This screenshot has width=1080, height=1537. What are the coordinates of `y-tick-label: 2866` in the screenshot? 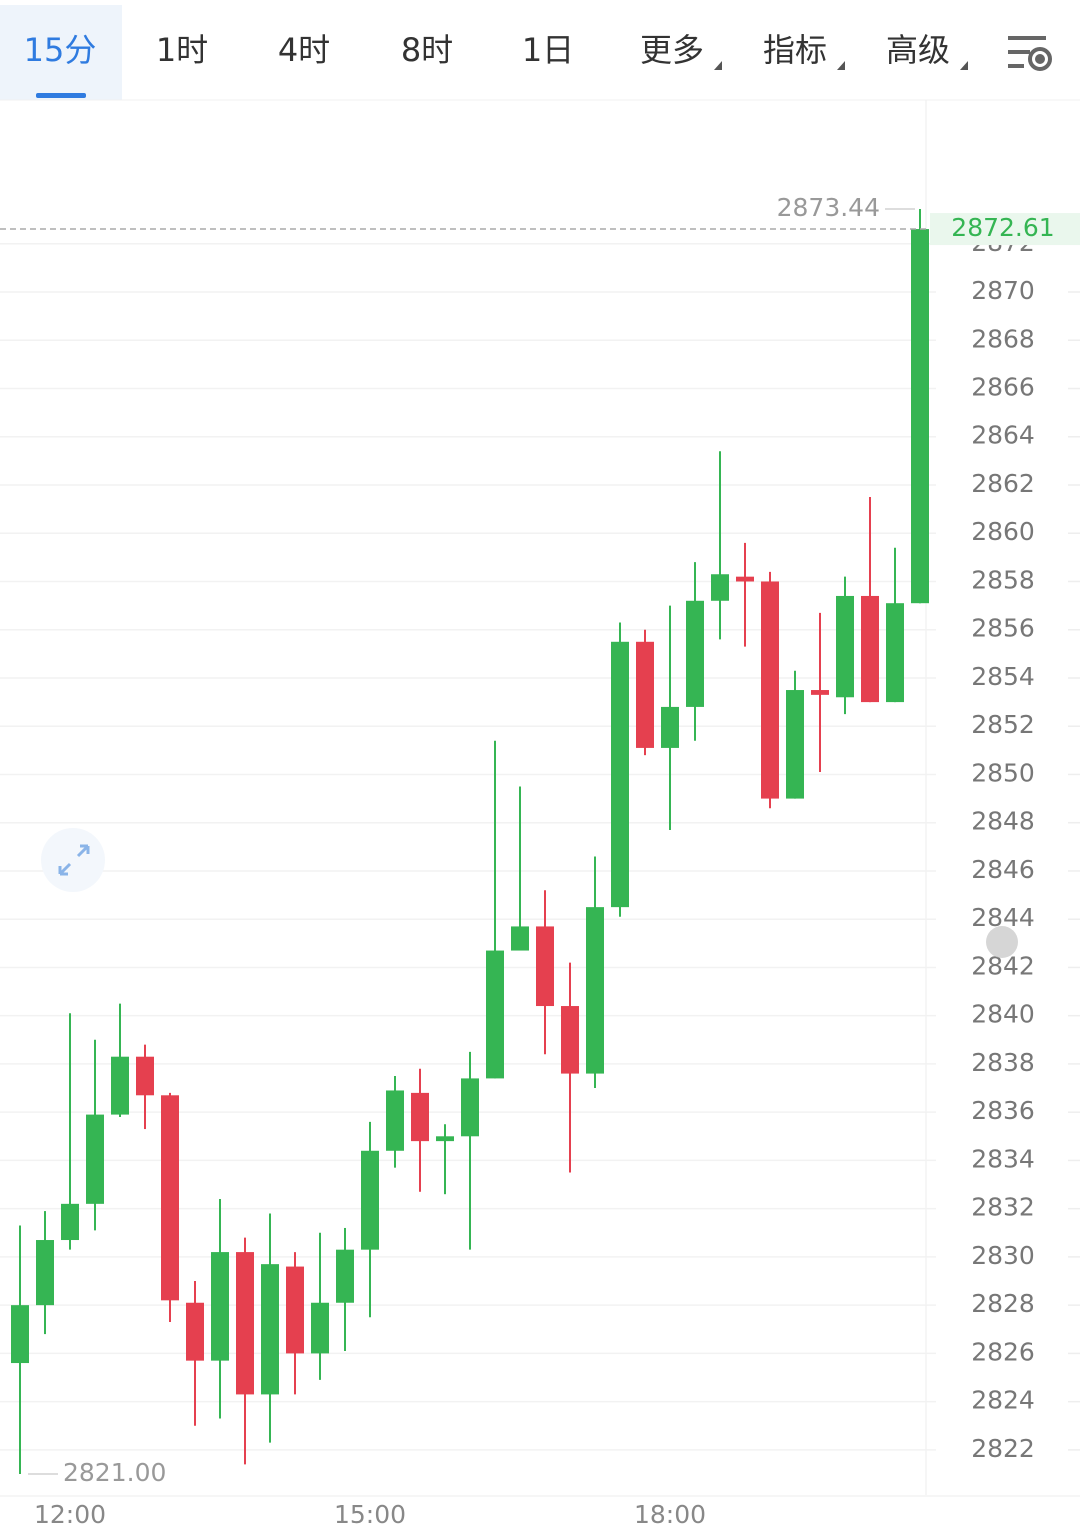 It's located at (1003, 387).